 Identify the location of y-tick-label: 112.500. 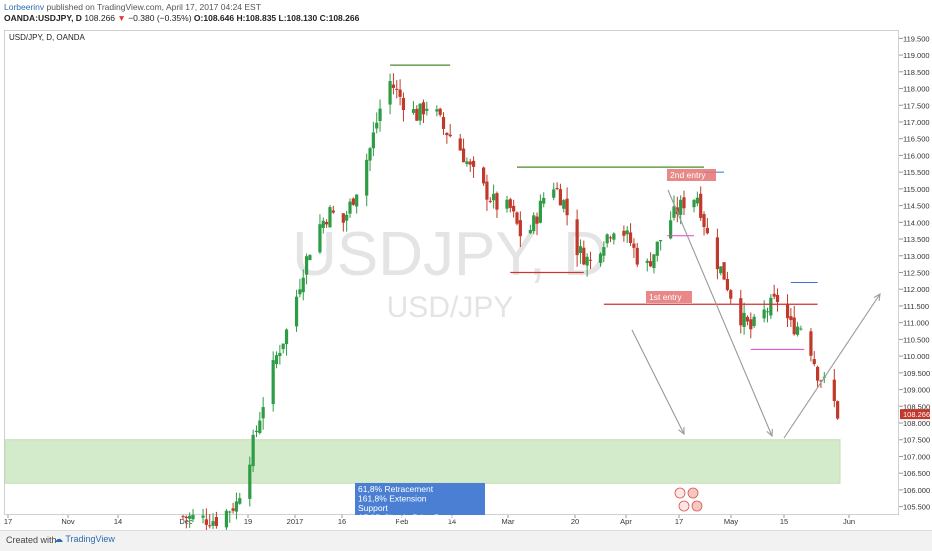
(916, 273).